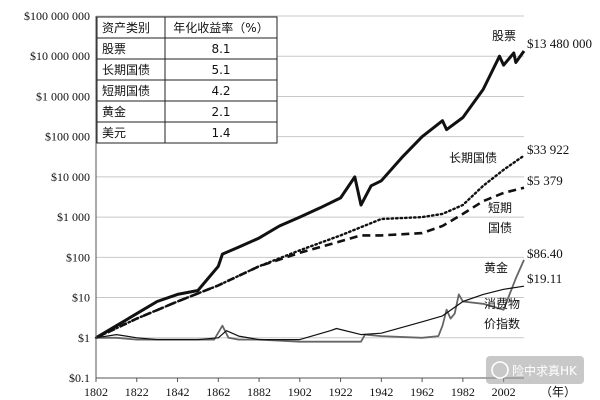  Describe the element at coordinates (220, 91) in the screenshot. I see `table-return-cell: 4.2` at that location.